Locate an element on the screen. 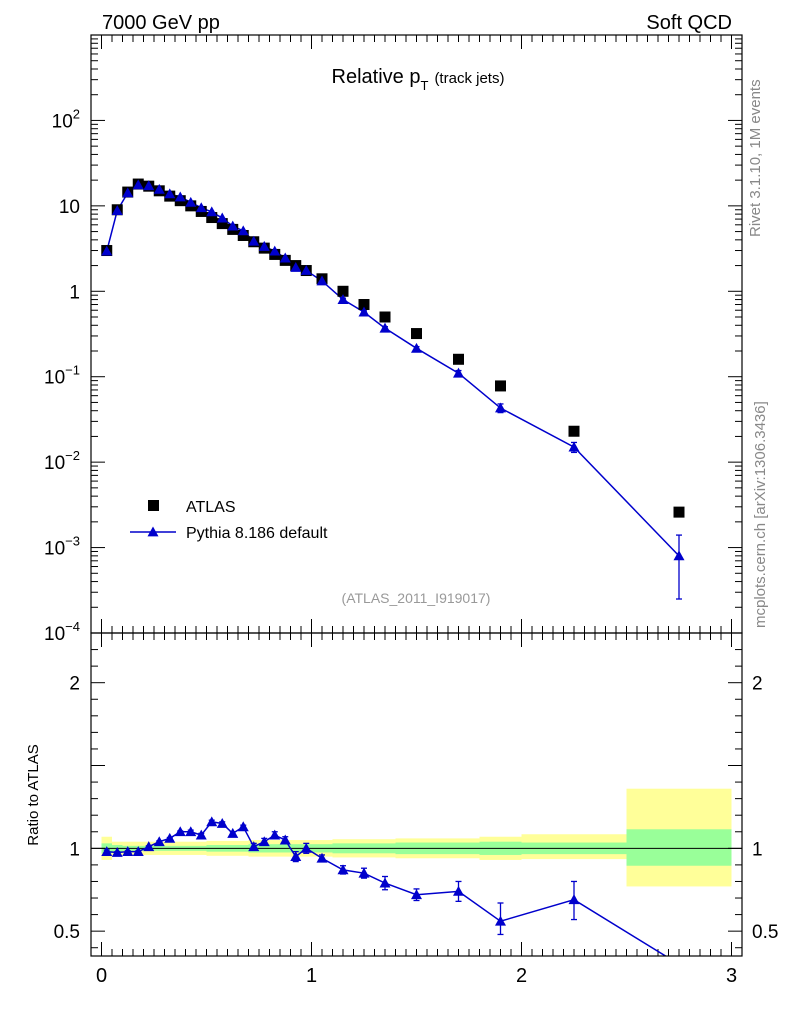 The height and width of the screenshot is (1024, 786). x-tick-label: 2 is located at coordinates (521, 976).